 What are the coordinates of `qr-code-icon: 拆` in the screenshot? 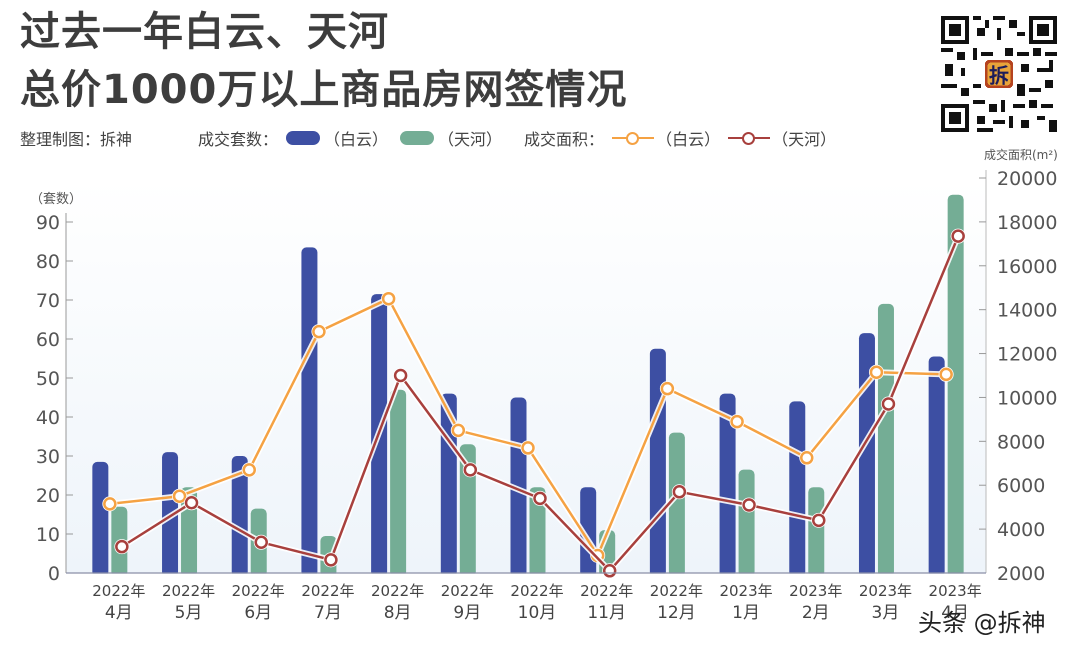 It's located at (999, 74).